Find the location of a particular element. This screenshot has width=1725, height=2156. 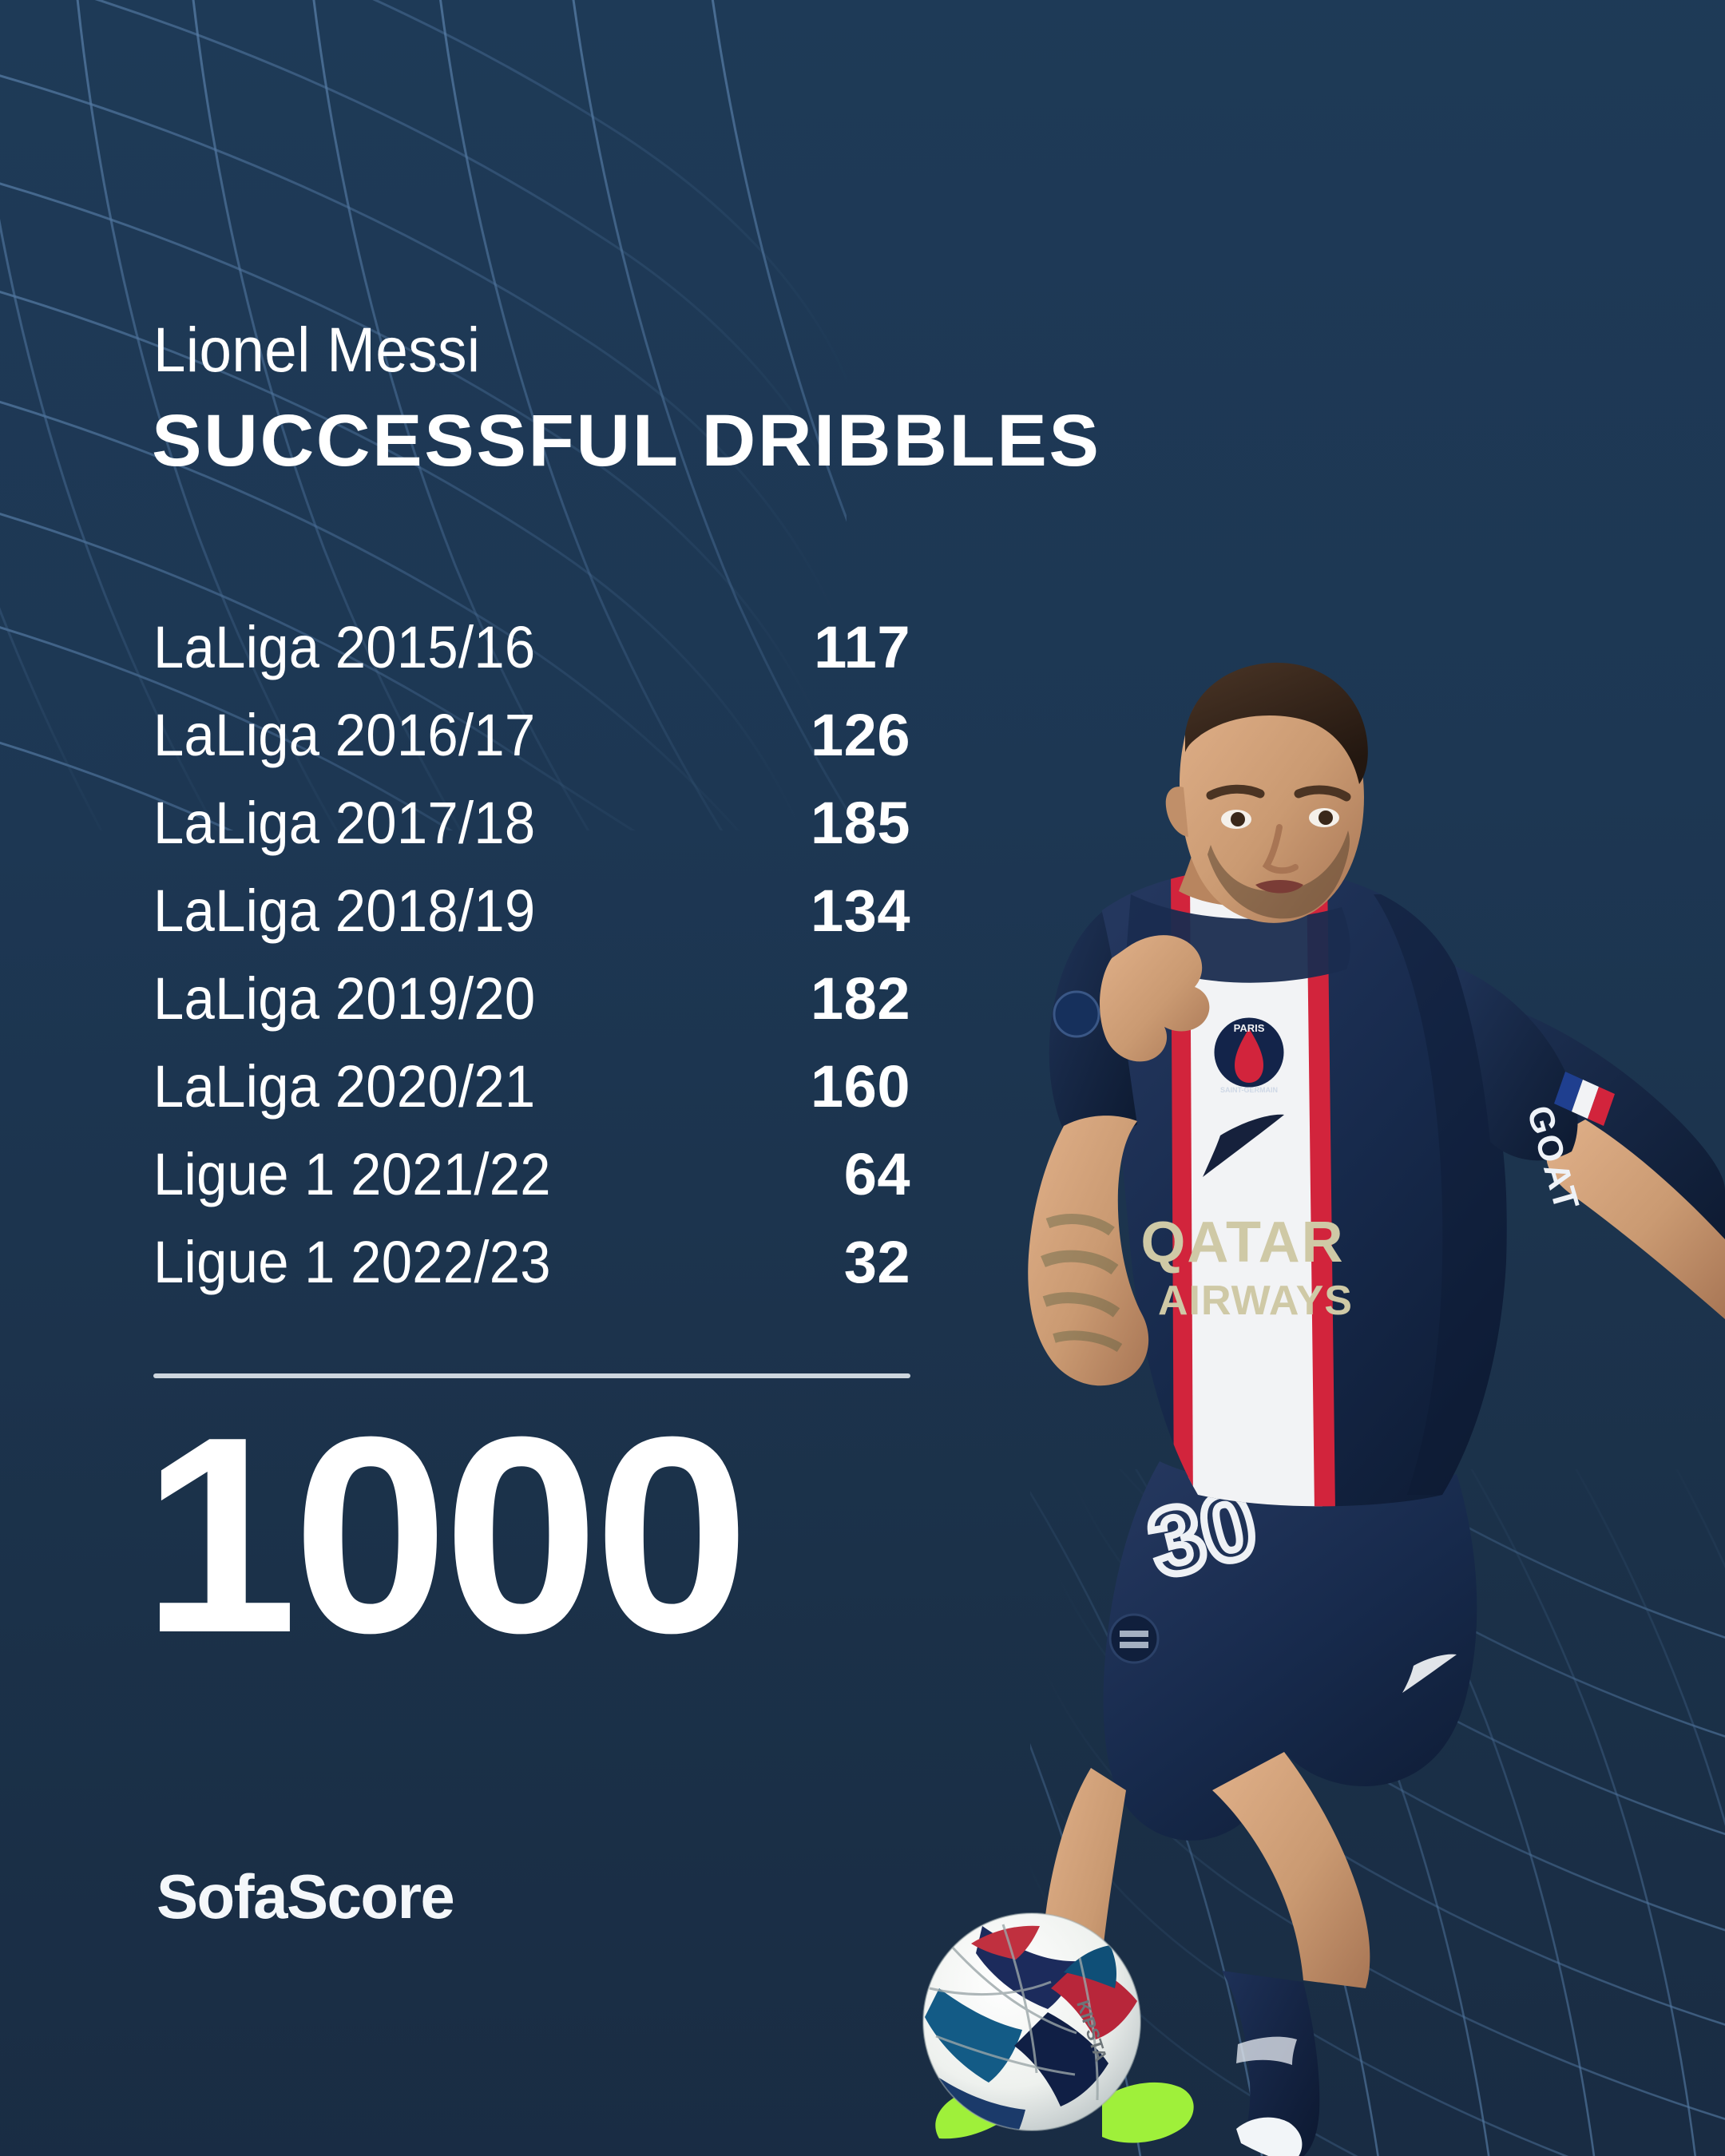

eyebrow-right is located at coordinates (1323, 793).